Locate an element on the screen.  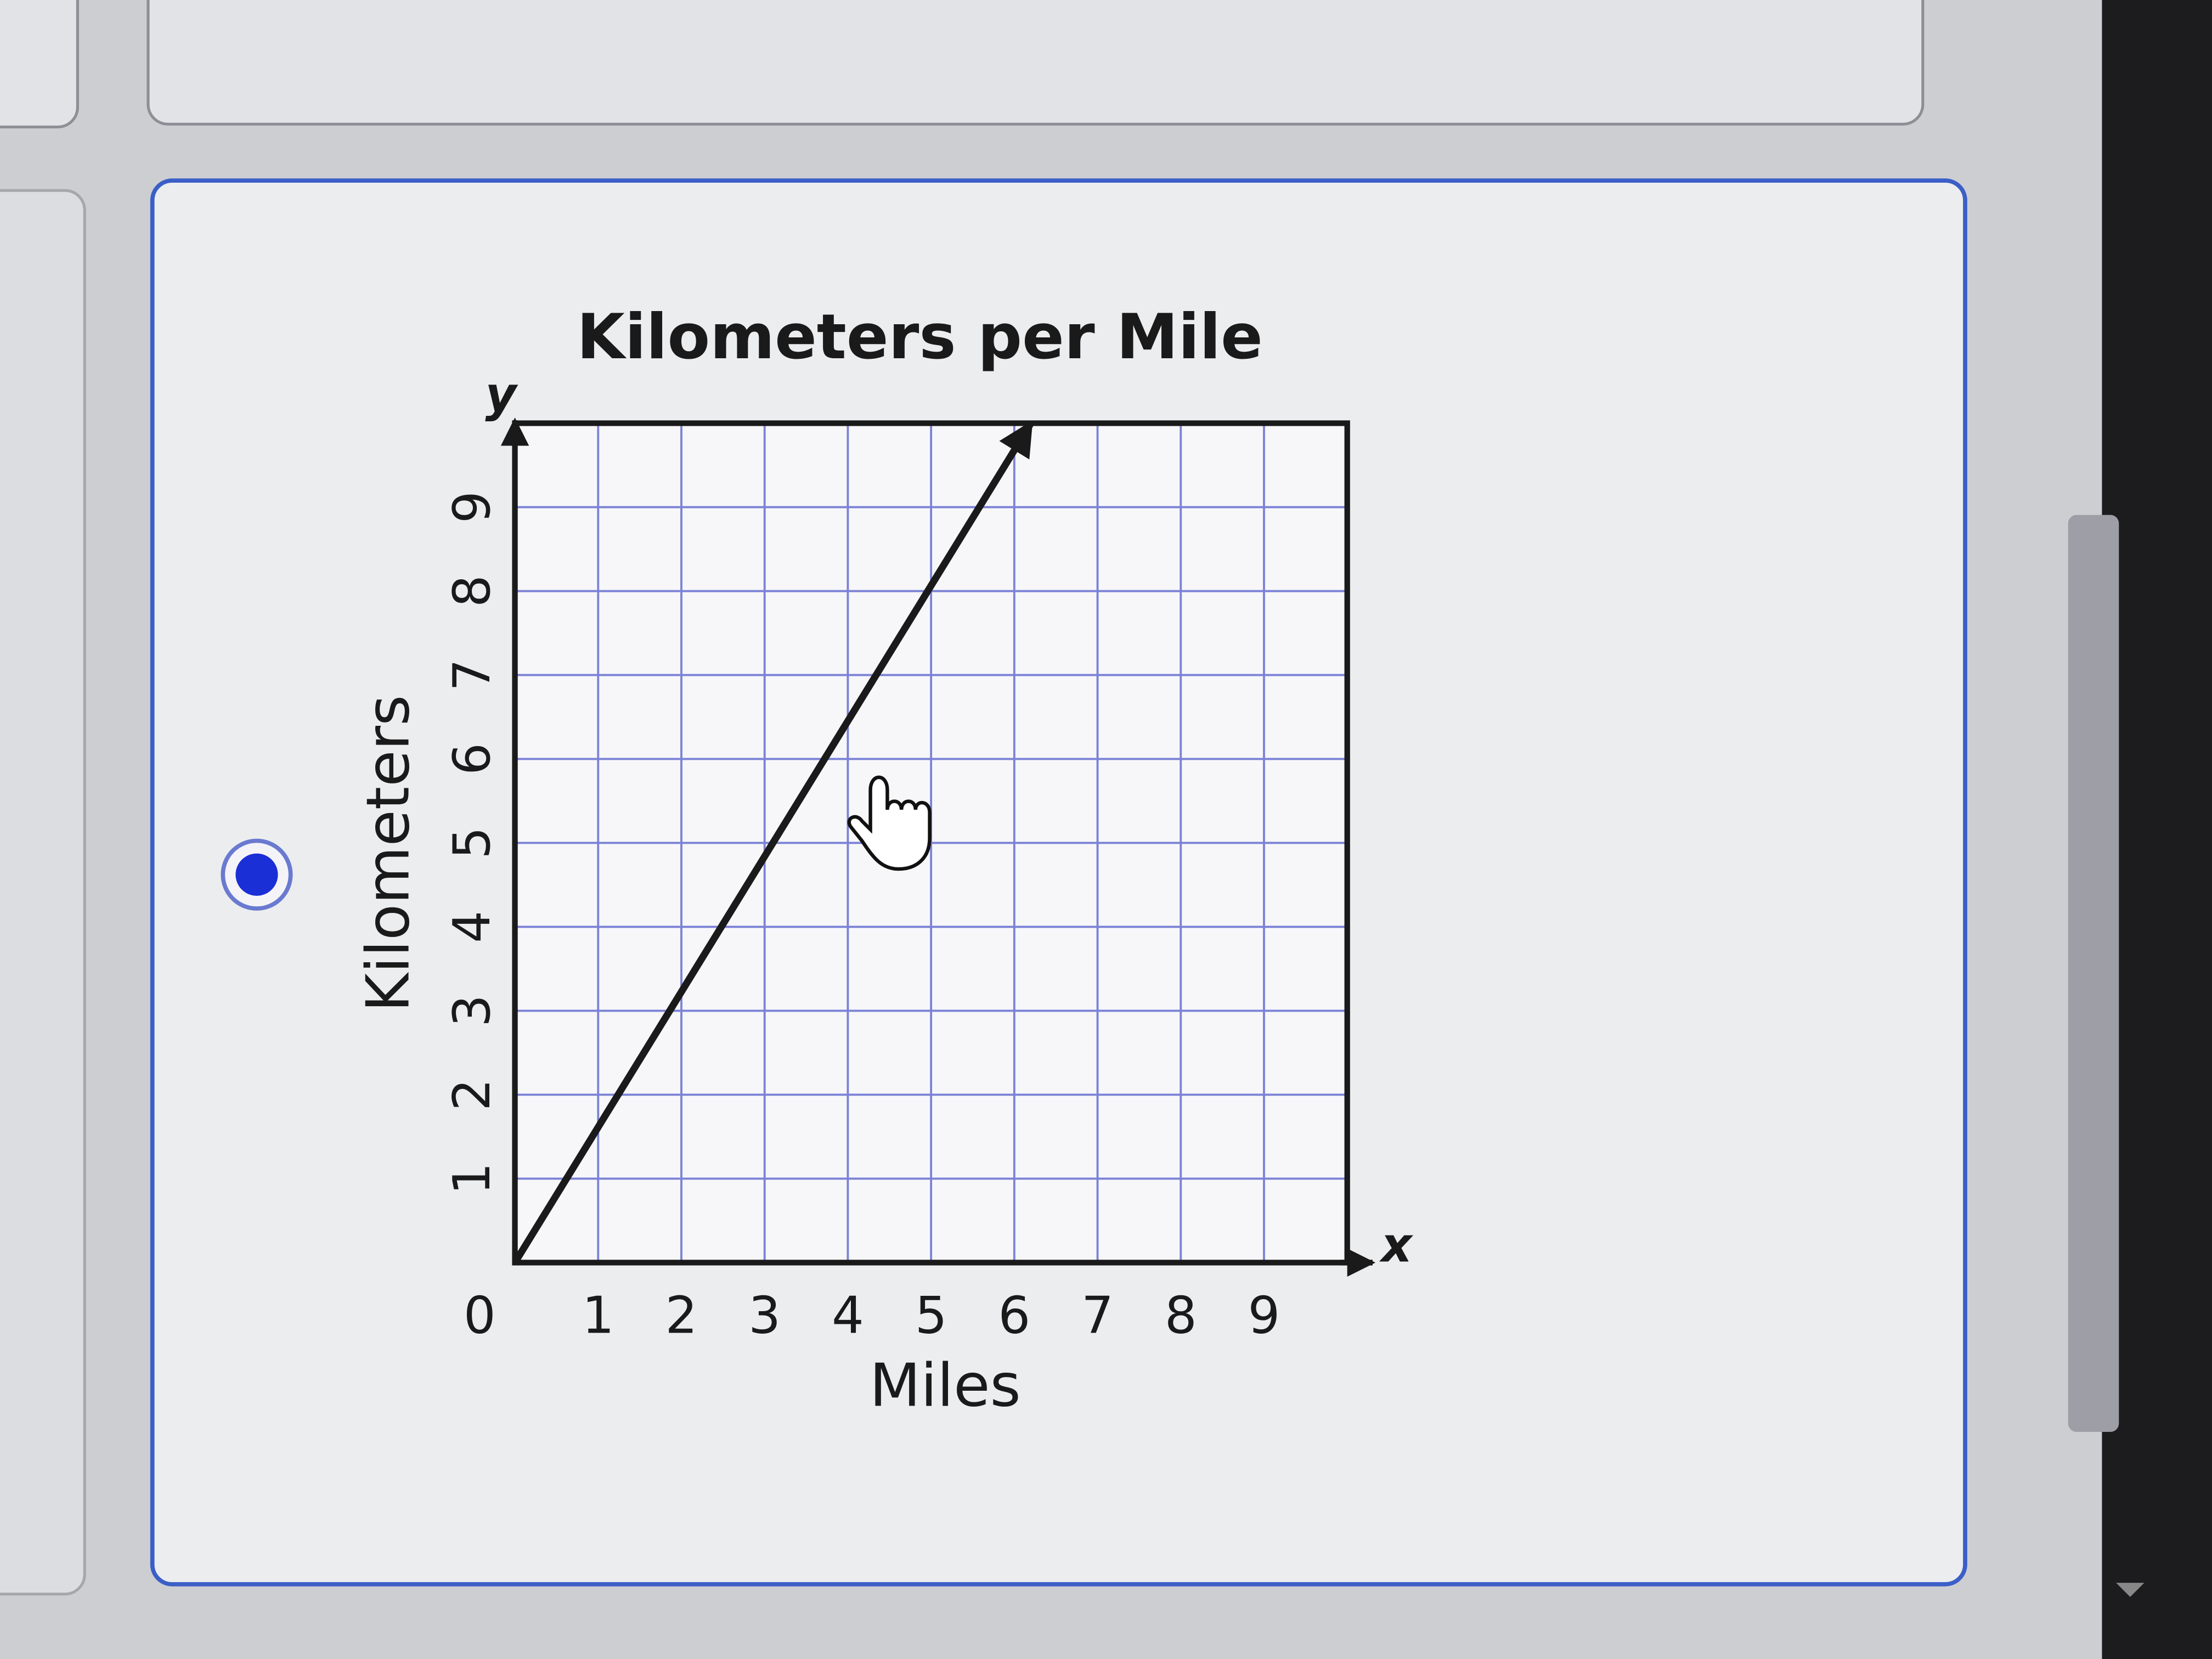
scroll-down-arrow is located at coordinates (2131, 1590).